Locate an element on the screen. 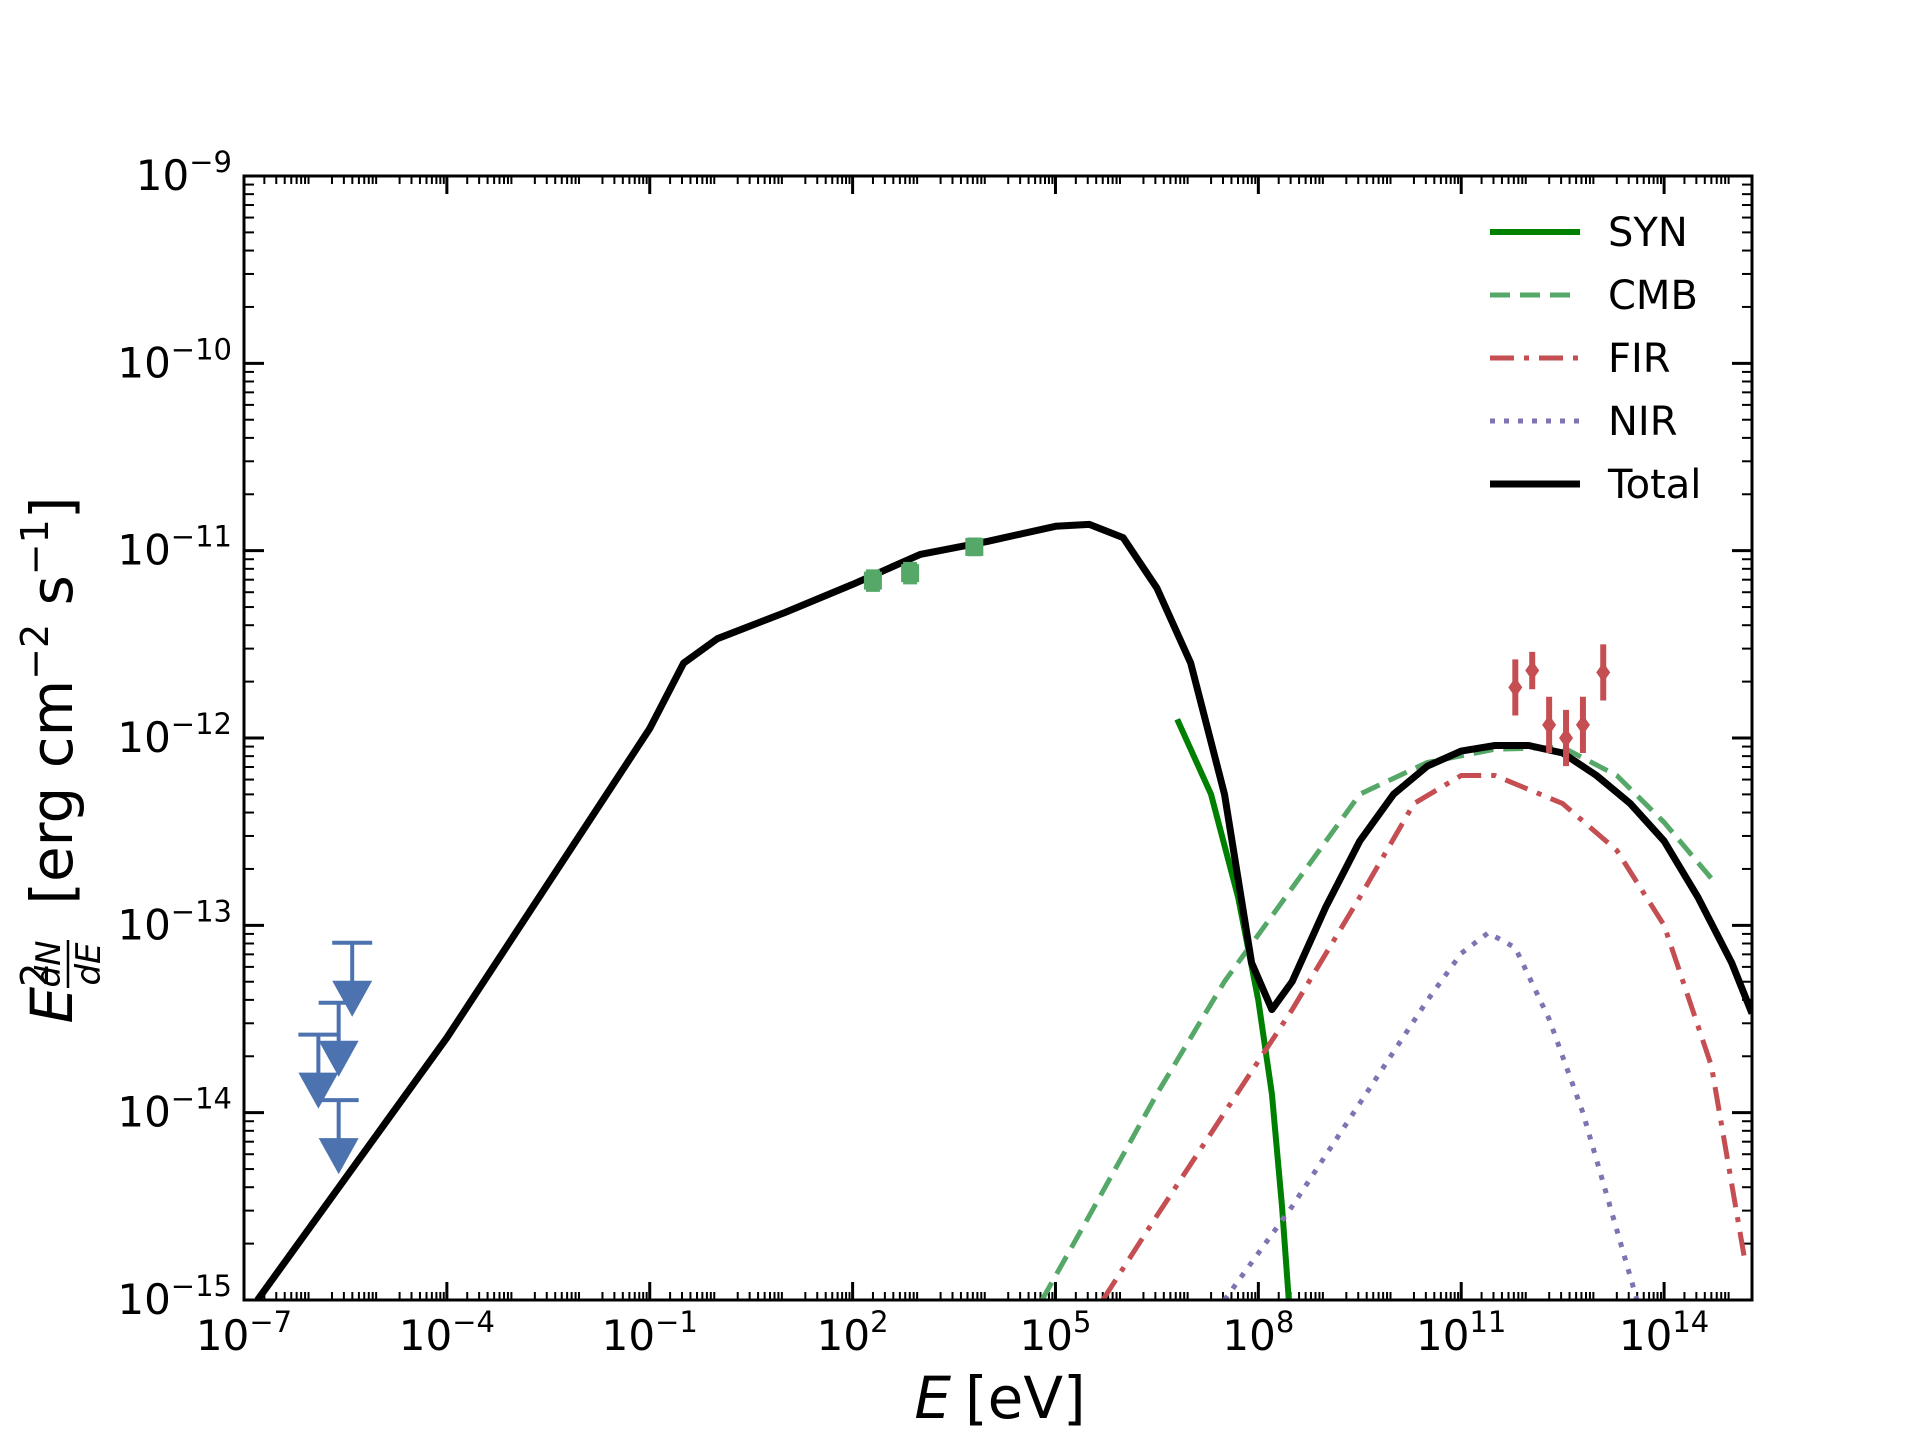 The width and height of the screenshot is (1920, 1440). x-tick-label: 10⁻⁷ is located at coordinates (244, 1332).